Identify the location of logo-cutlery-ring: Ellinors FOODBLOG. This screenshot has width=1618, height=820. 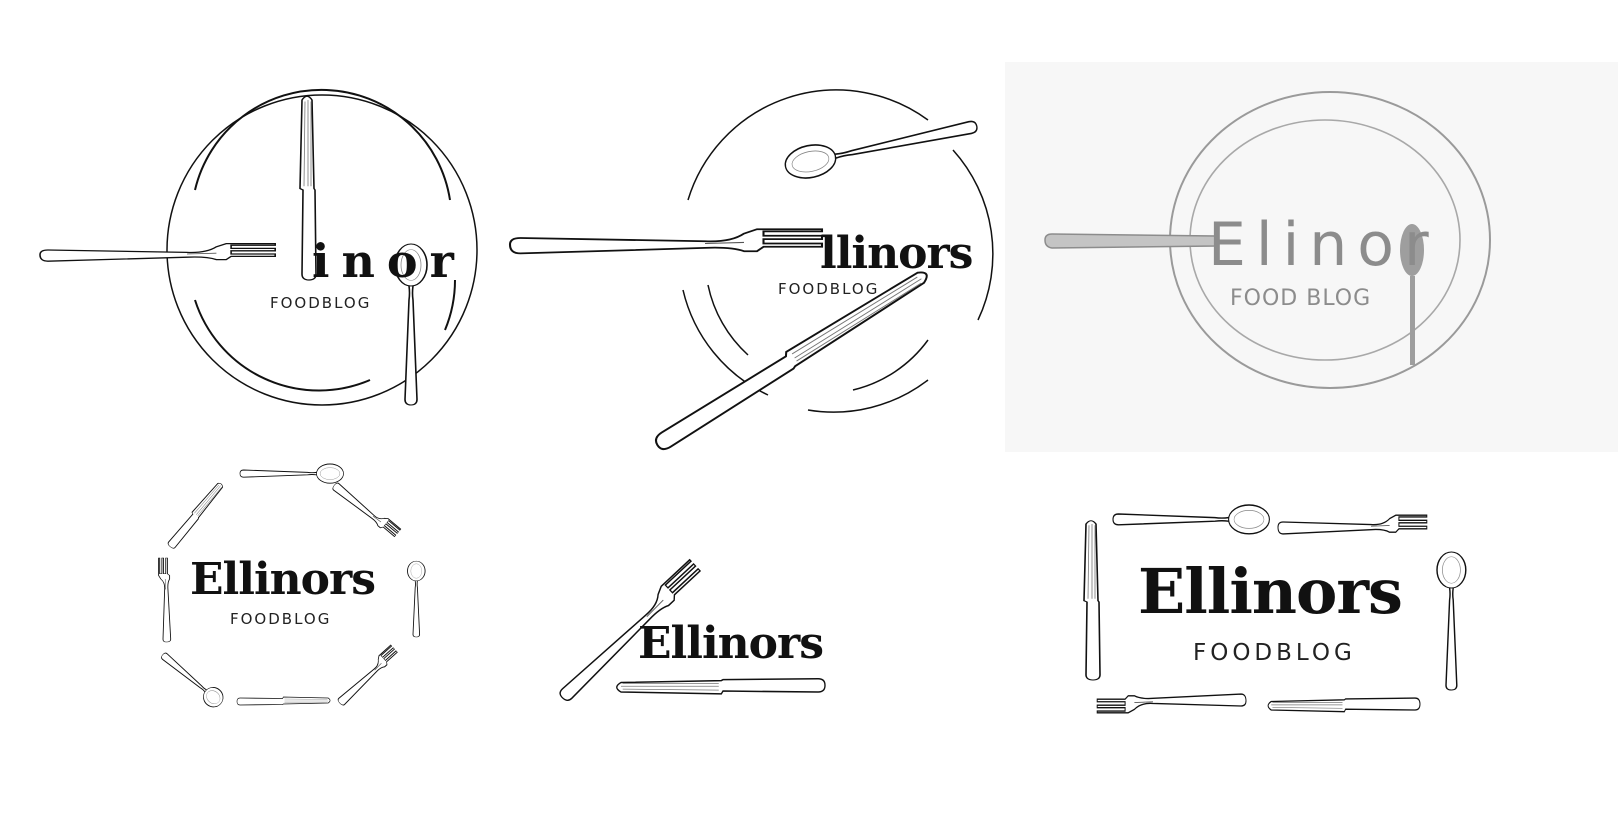
(285, 587).